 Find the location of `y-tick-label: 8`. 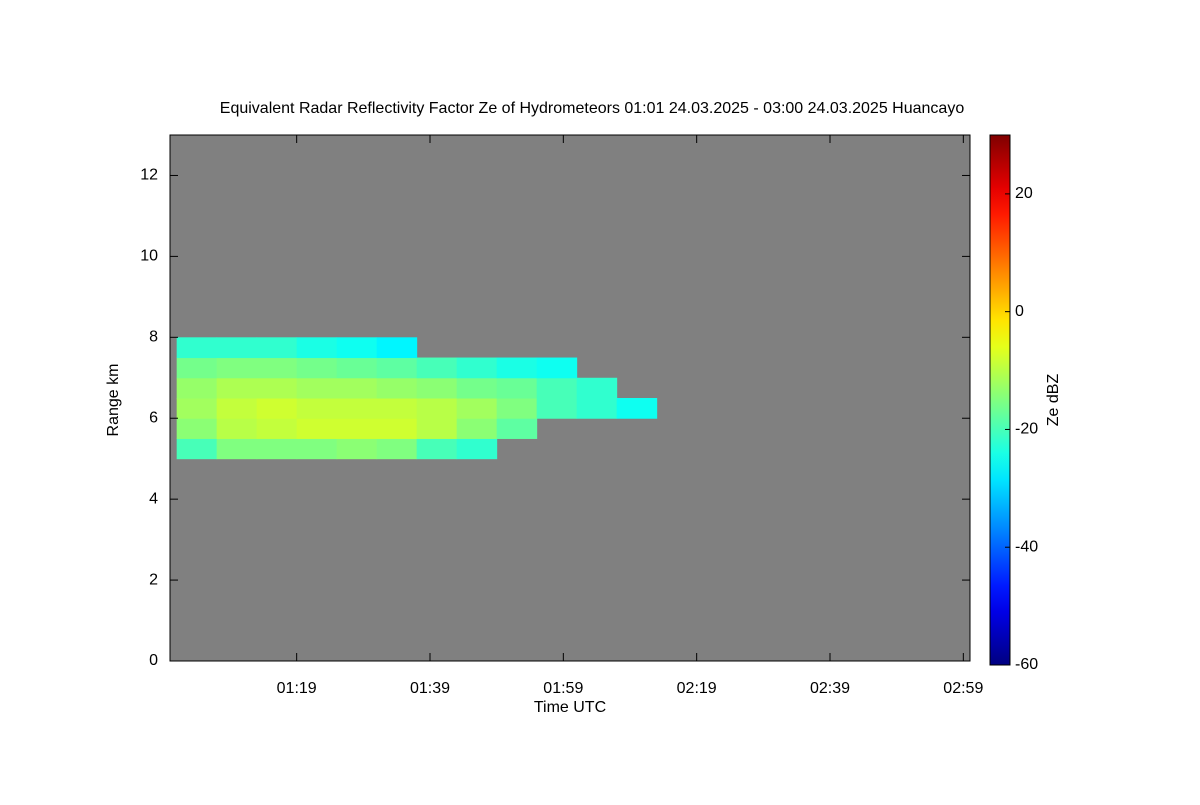

y-tick-label: 8 is located at coordinates (153, 337).